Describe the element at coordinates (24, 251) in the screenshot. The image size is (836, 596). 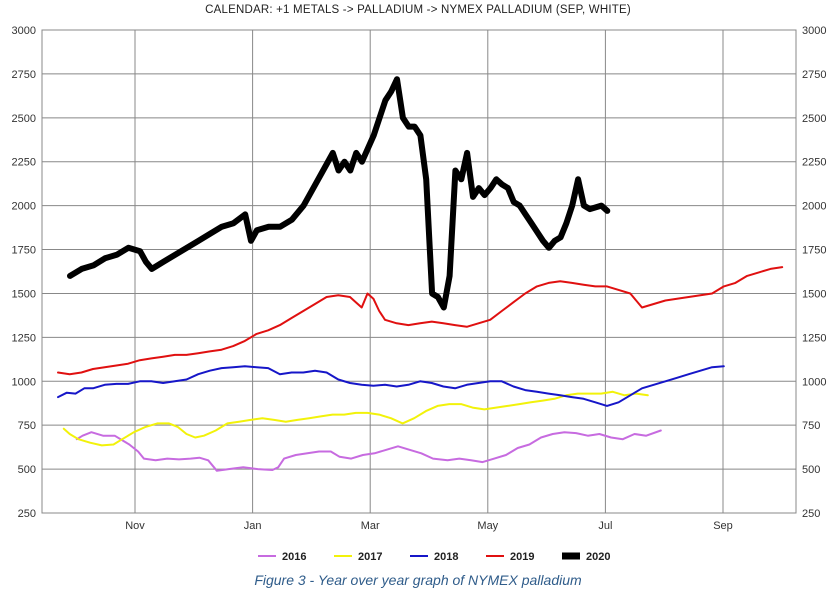
I see `y-tick-label-left: 1750` at that location.